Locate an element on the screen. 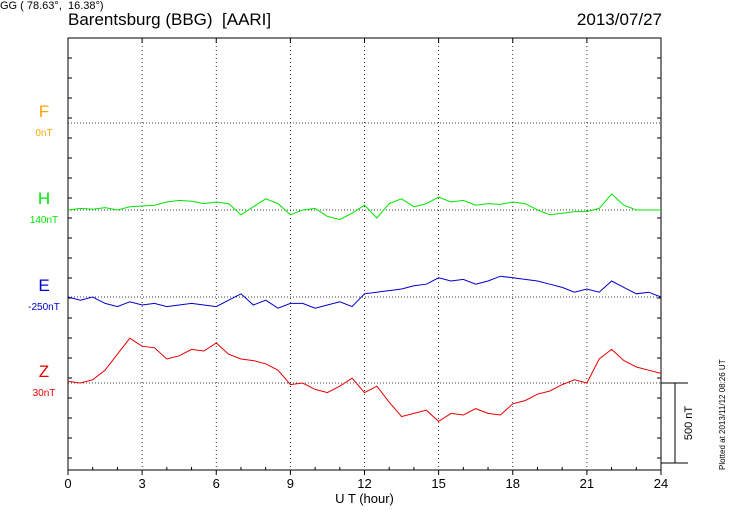 Image resolution: width=730 pixels, height=520 pixels. x-tick-label: 0 is located at coordinates (67, 483).